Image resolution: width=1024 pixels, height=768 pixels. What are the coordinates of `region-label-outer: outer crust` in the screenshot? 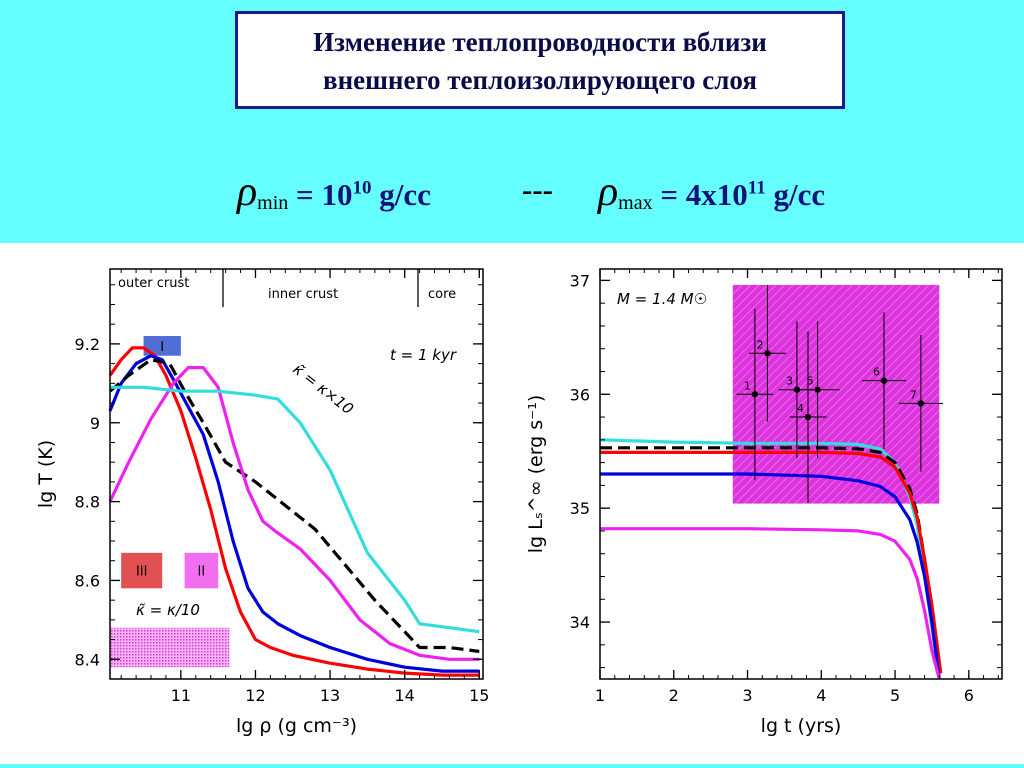 It's located at (153, 283).